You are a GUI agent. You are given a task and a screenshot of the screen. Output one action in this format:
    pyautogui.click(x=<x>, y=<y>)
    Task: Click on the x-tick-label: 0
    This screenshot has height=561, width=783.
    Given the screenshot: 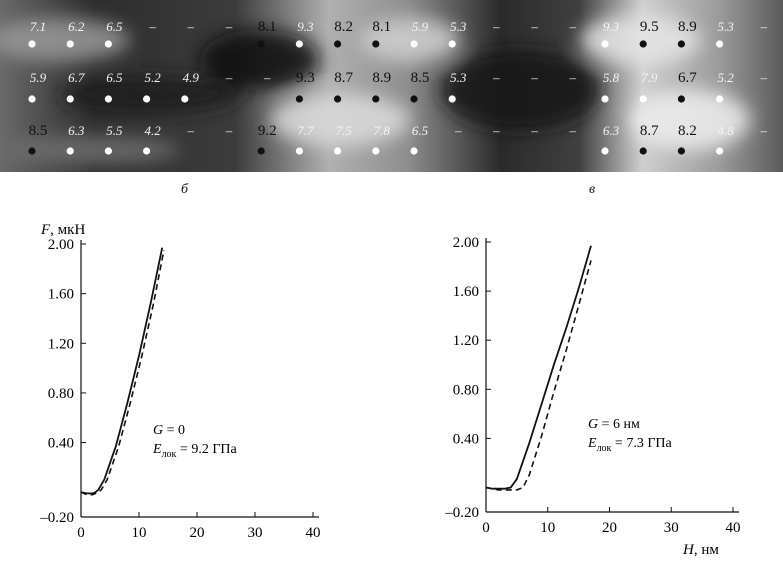 What is the action you would take?
    pyautogui.click(x=486, y=528)
    